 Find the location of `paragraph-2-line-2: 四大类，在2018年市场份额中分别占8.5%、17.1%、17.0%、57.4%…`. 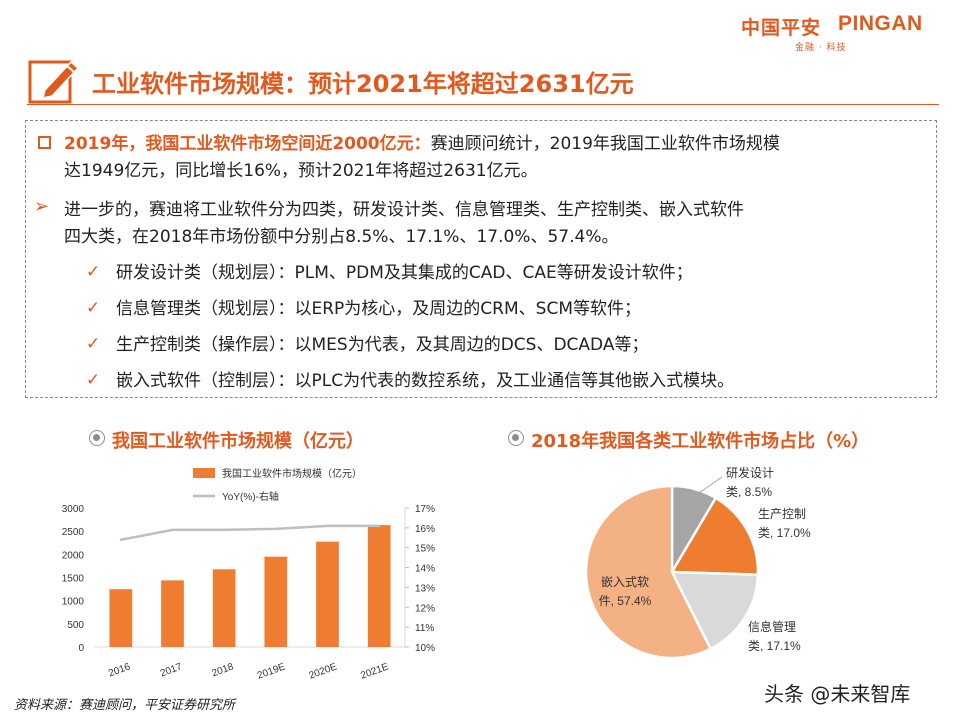

paragraph-2-line-2: 四大类，在2018年市场份额中分别占8.5%、17.1%、17.0%、57.4%… is located at coordinates (341, 237).